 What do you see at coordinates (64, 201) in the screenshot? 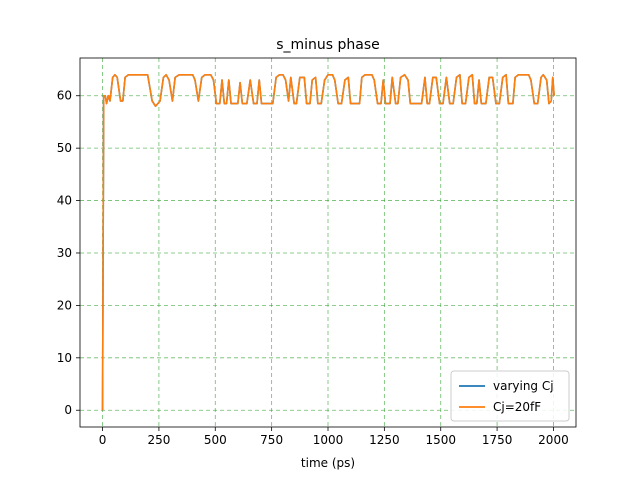
I see `y-tick-label: 40` at bounding box center [64, 201].